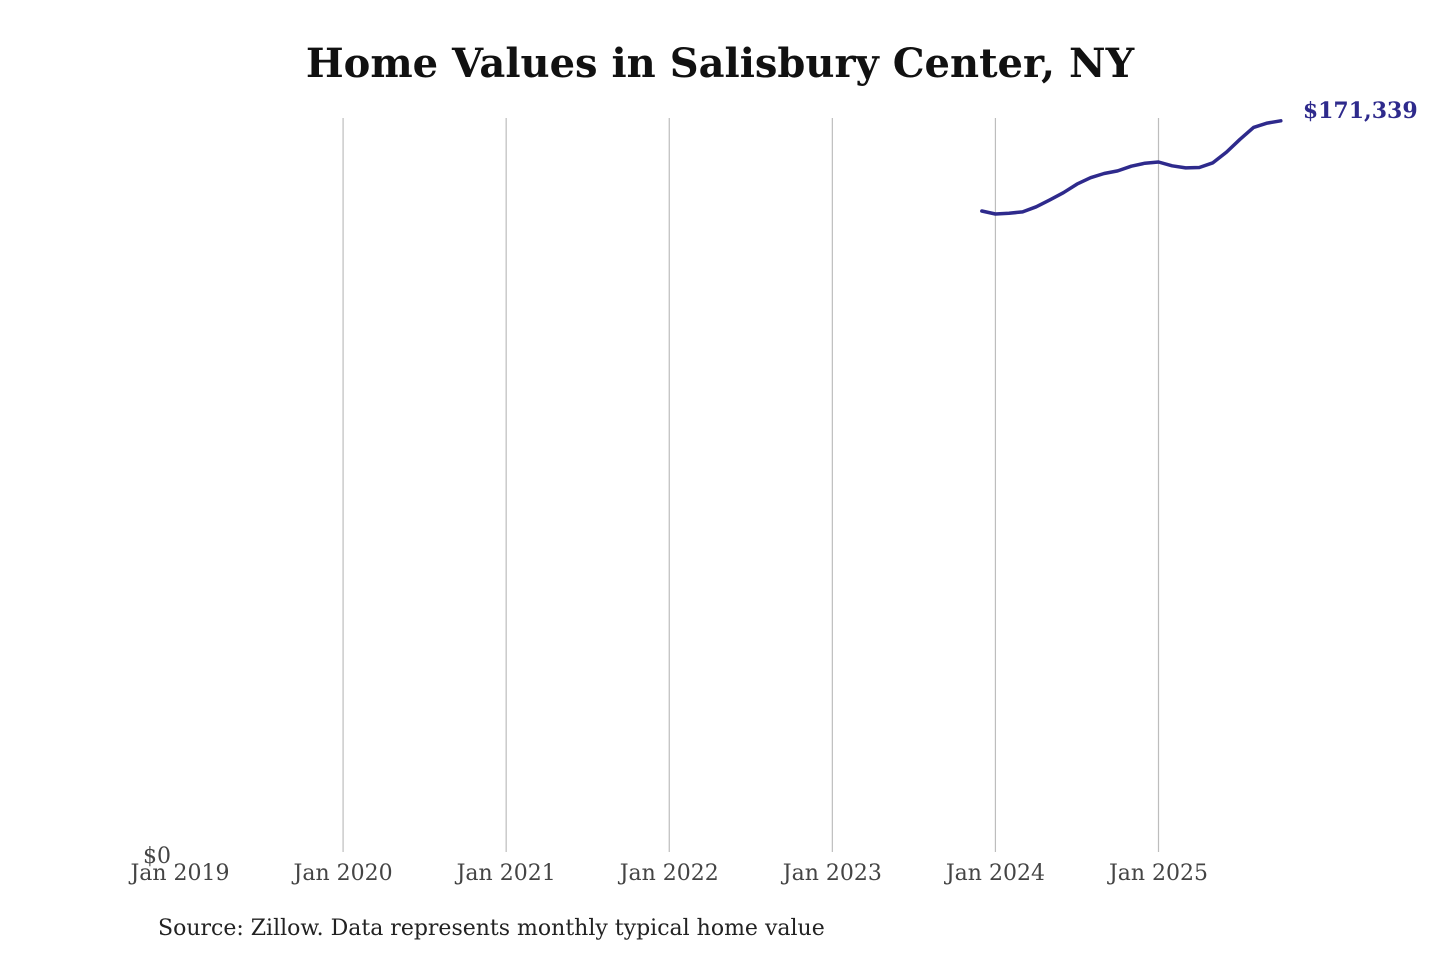 The image size is (1440, 960). I want to click on x-tick-label-2022: Jan 2022, so click(668, 873).